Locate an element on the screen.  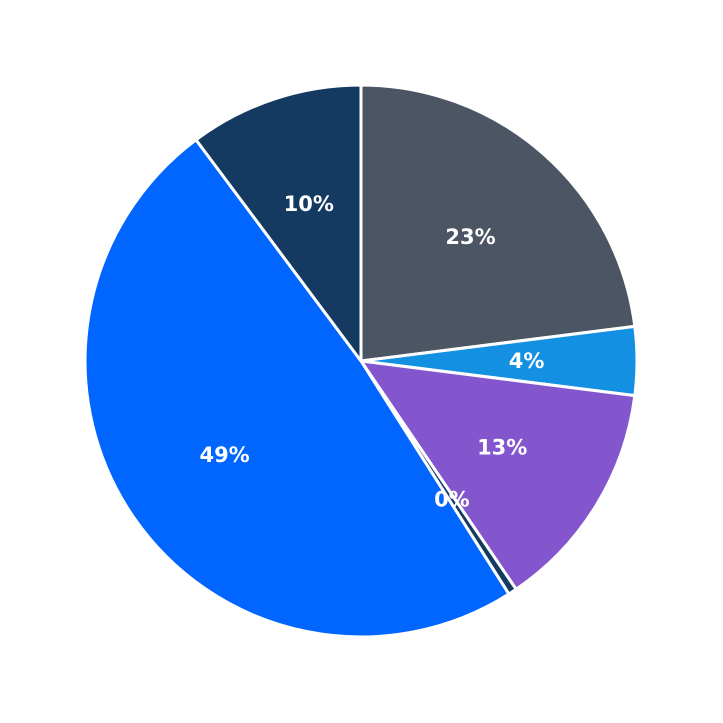
slice-label-1: 4% is located at coordinates (527, 361).